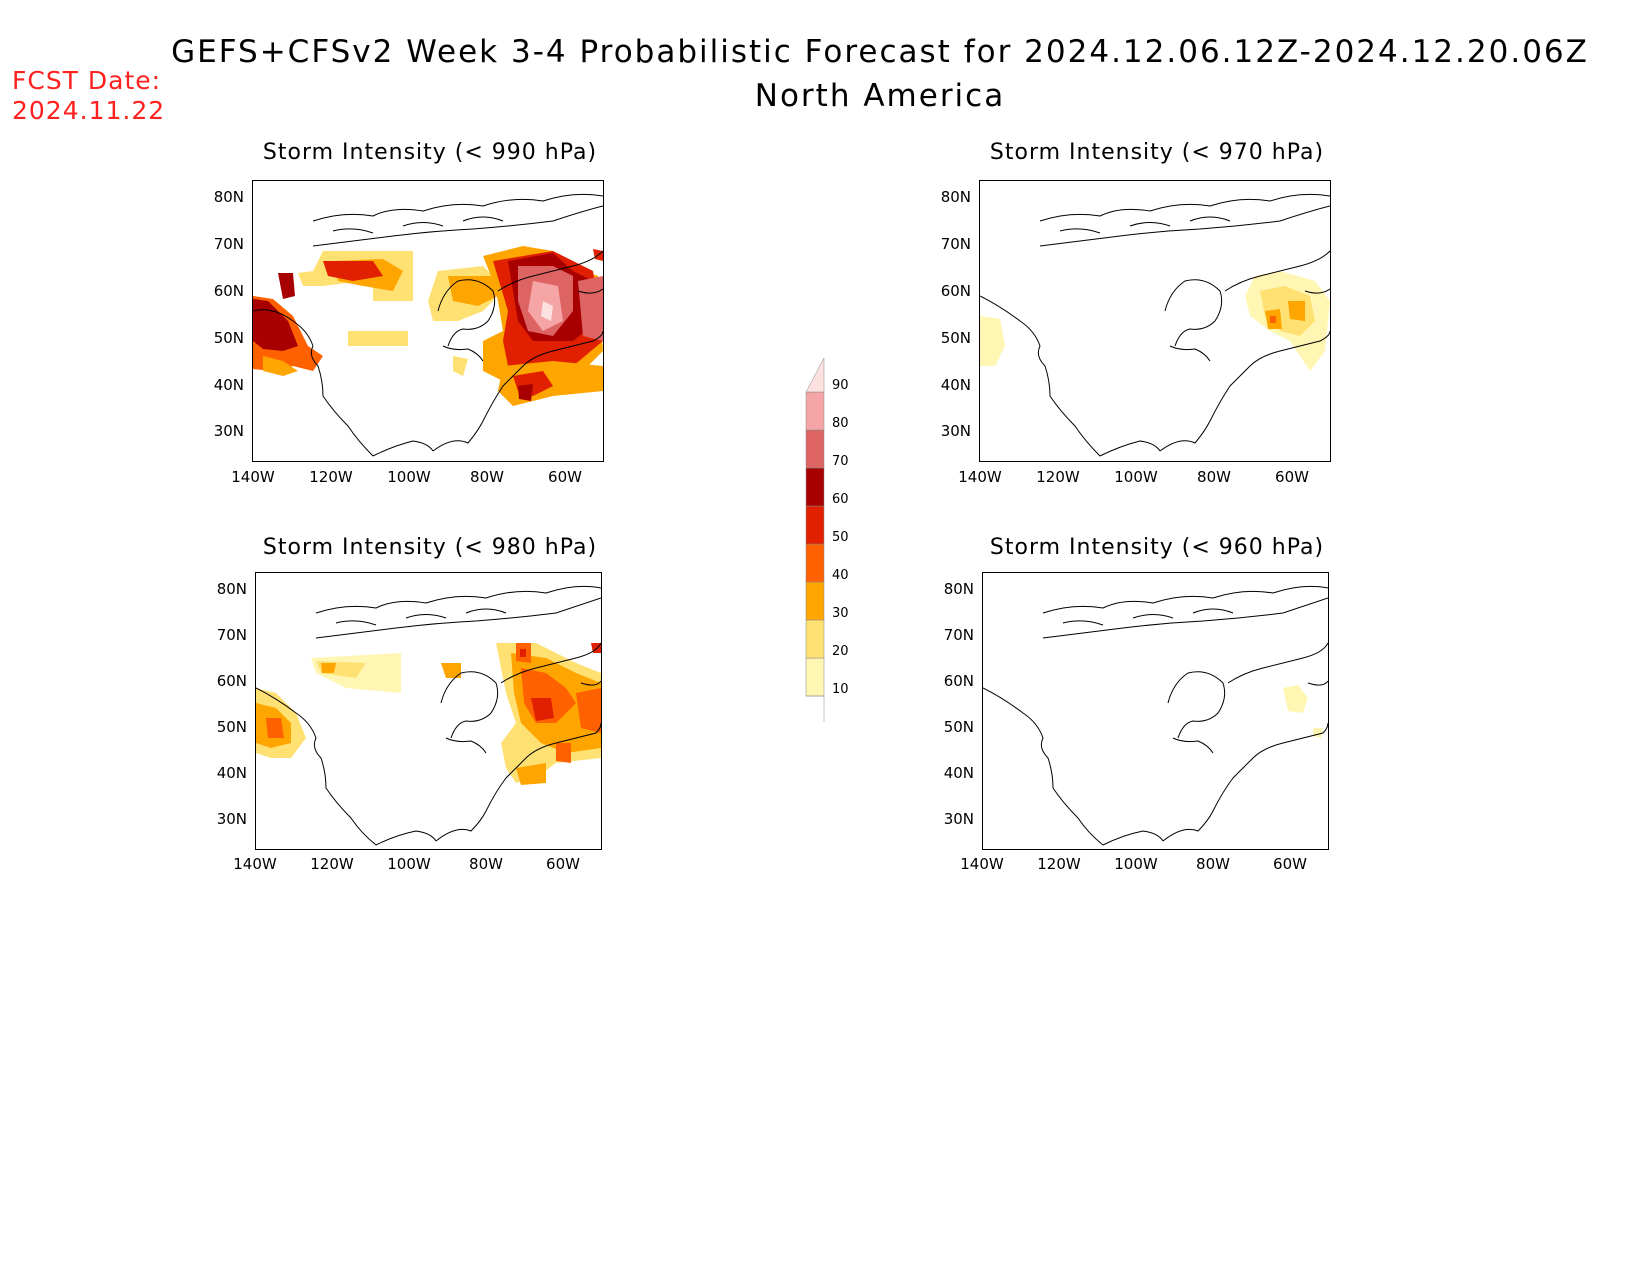 This screenshot has width=1650, height=1275. What do you see at coordinates (840, 461) in the screenshot?
I see `cbar-label: 70` at bounding box center [840, 461].